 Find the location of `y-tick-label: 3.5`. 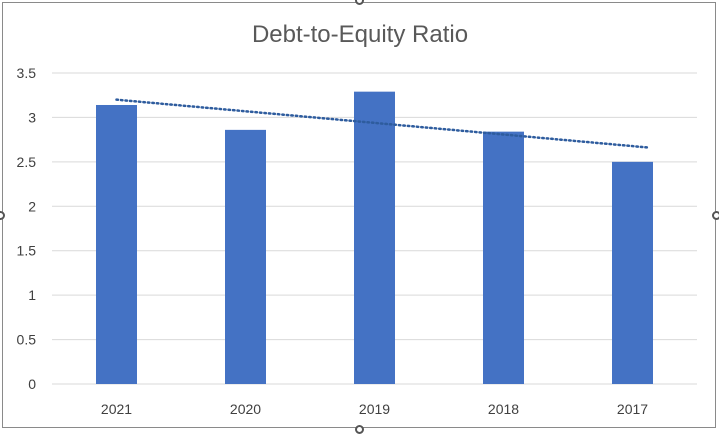

y-tick-label: 3.5 is located at coordinates (27, 73).